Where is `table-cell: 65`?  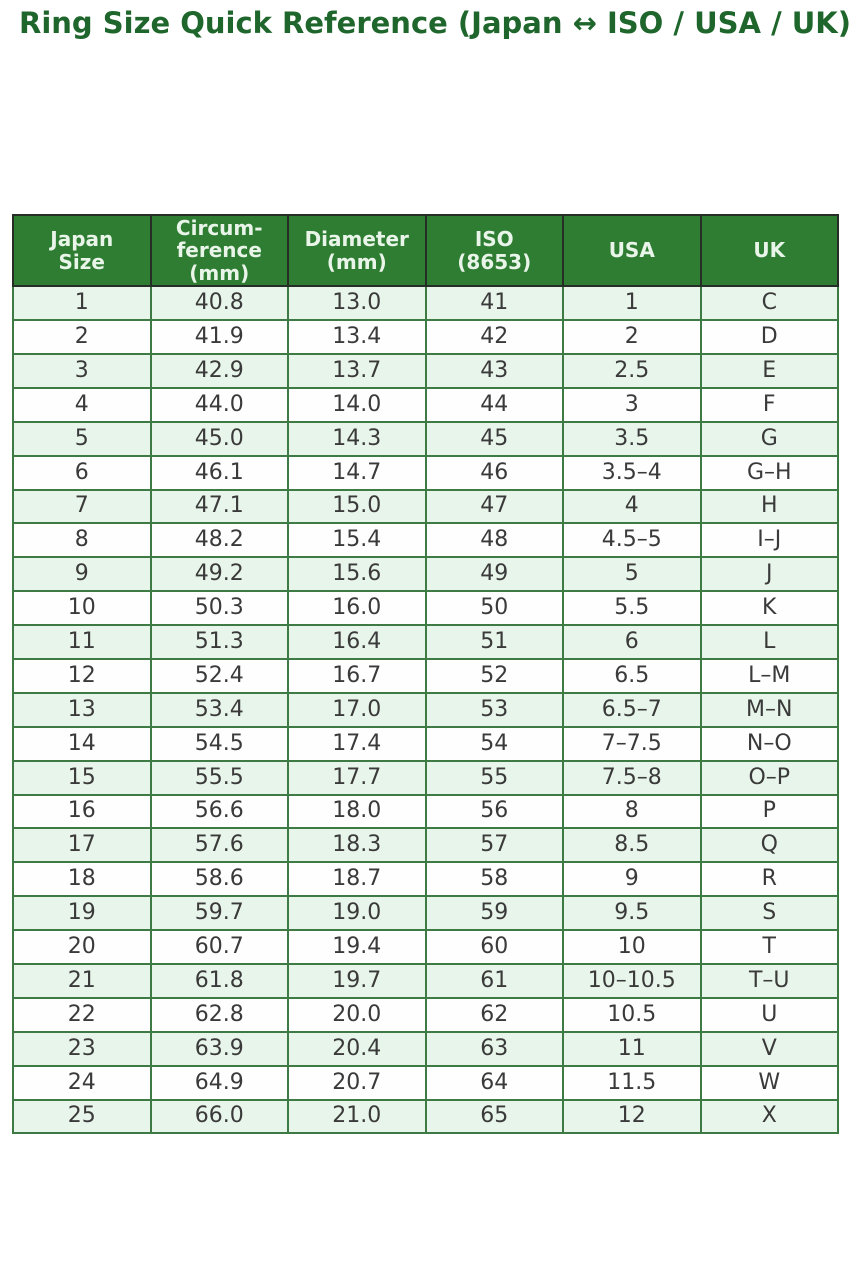 table-cell: 65 is located at coordinates (494, 1116).